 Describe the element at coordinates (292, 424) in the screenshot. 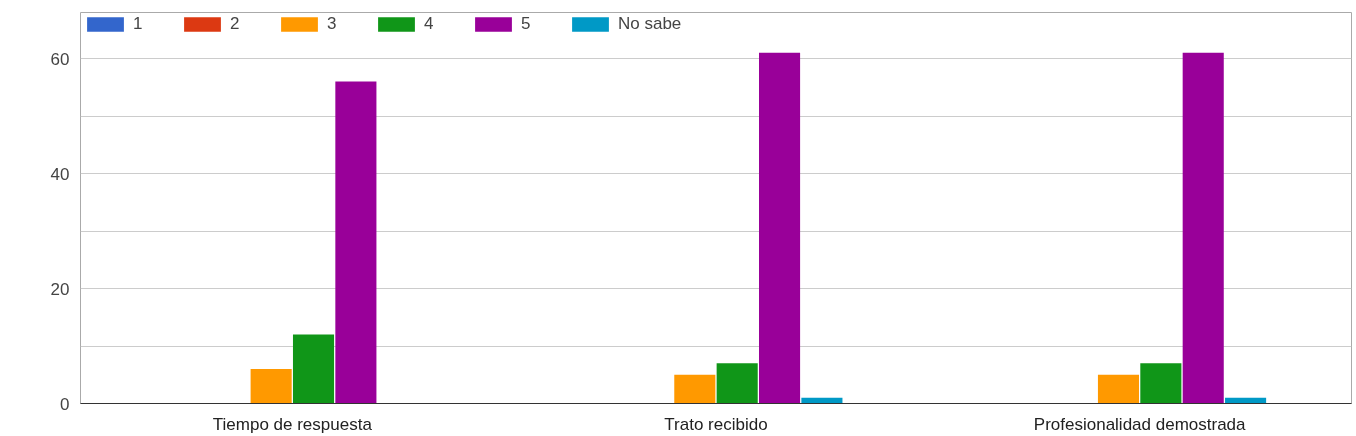

I see `x-tick-label: Tiempo de respuesta` at that location.